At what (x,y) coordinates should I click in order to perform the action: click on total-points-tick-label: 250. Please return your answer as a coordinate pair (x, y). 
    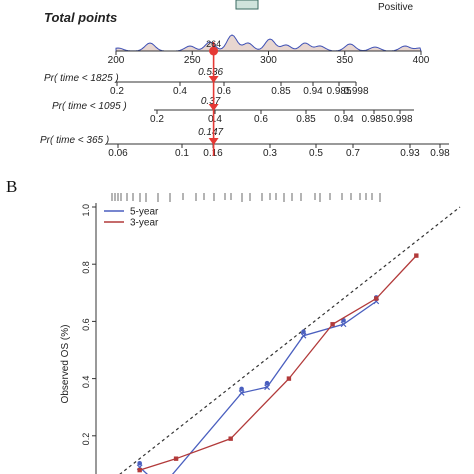
    Looking at the image, I should click on (192, 60).